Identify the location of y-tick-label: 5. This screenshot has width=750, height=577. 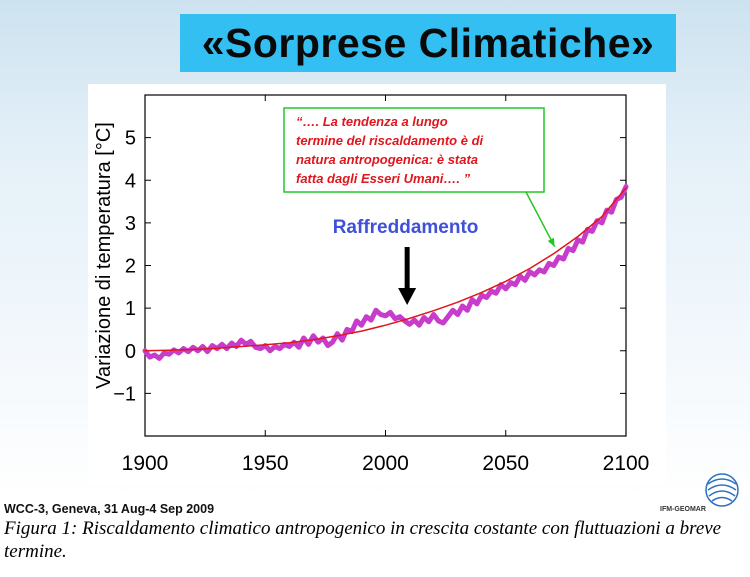
(130, 139).